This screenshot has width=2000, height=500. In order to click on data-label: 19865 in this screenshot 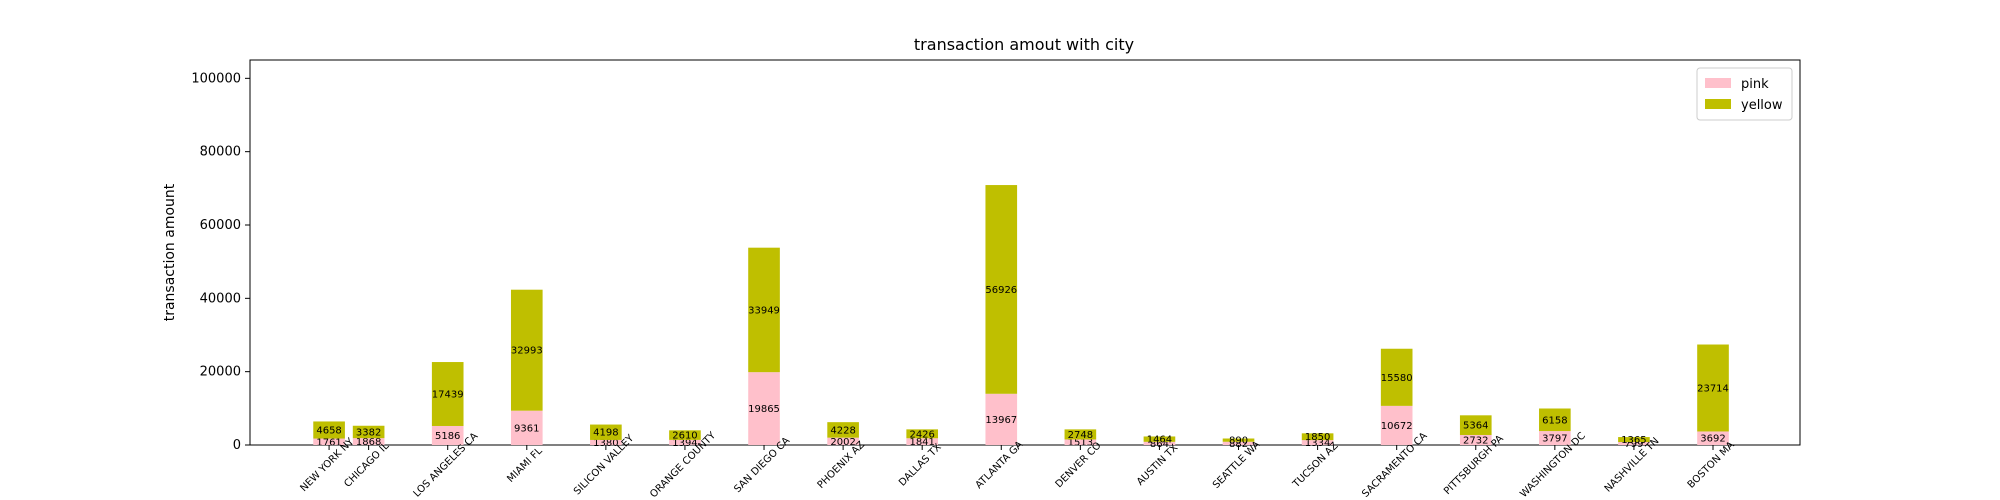, I will do `click(764, 409)`.